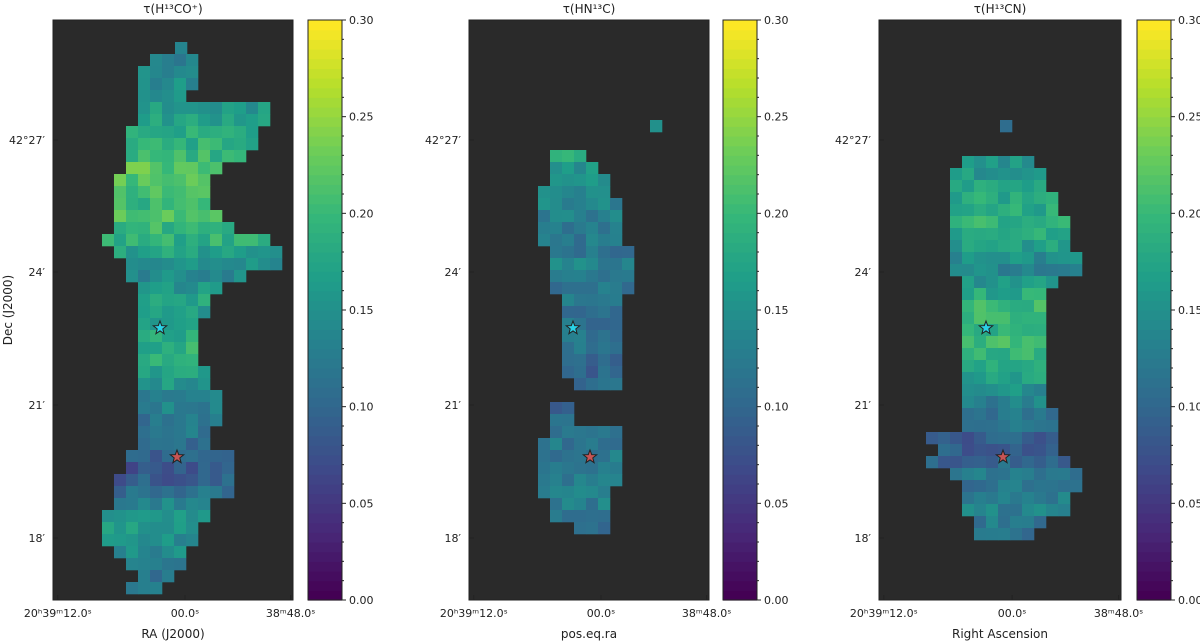  I want to click on colorbar-tick-label: 0.05, so click(1189, 503).